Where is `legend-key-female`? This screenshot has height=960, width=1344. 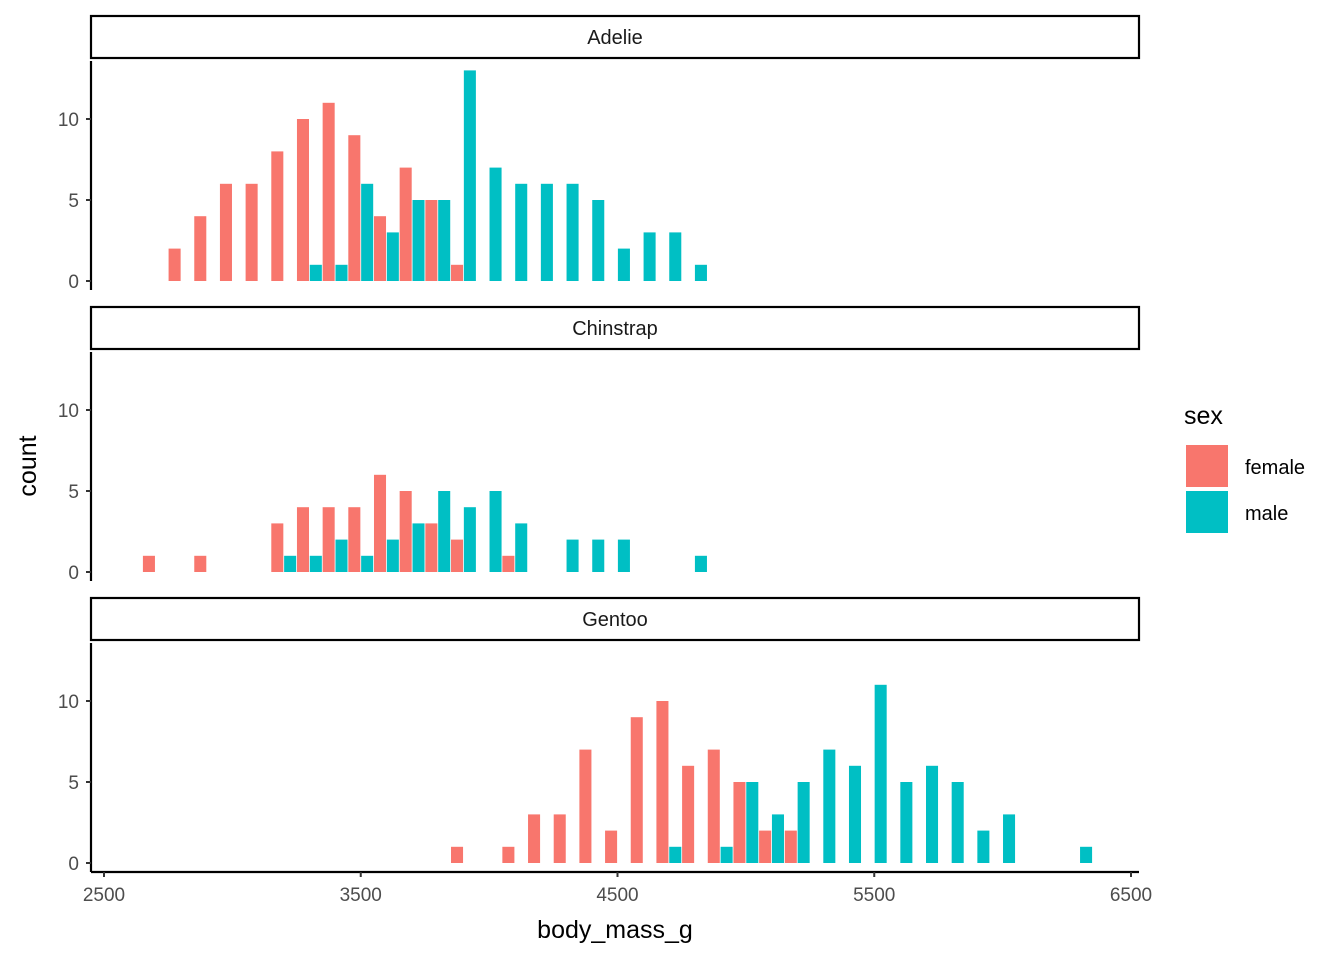
legend-key-female is located at coordinates (1207, 466).